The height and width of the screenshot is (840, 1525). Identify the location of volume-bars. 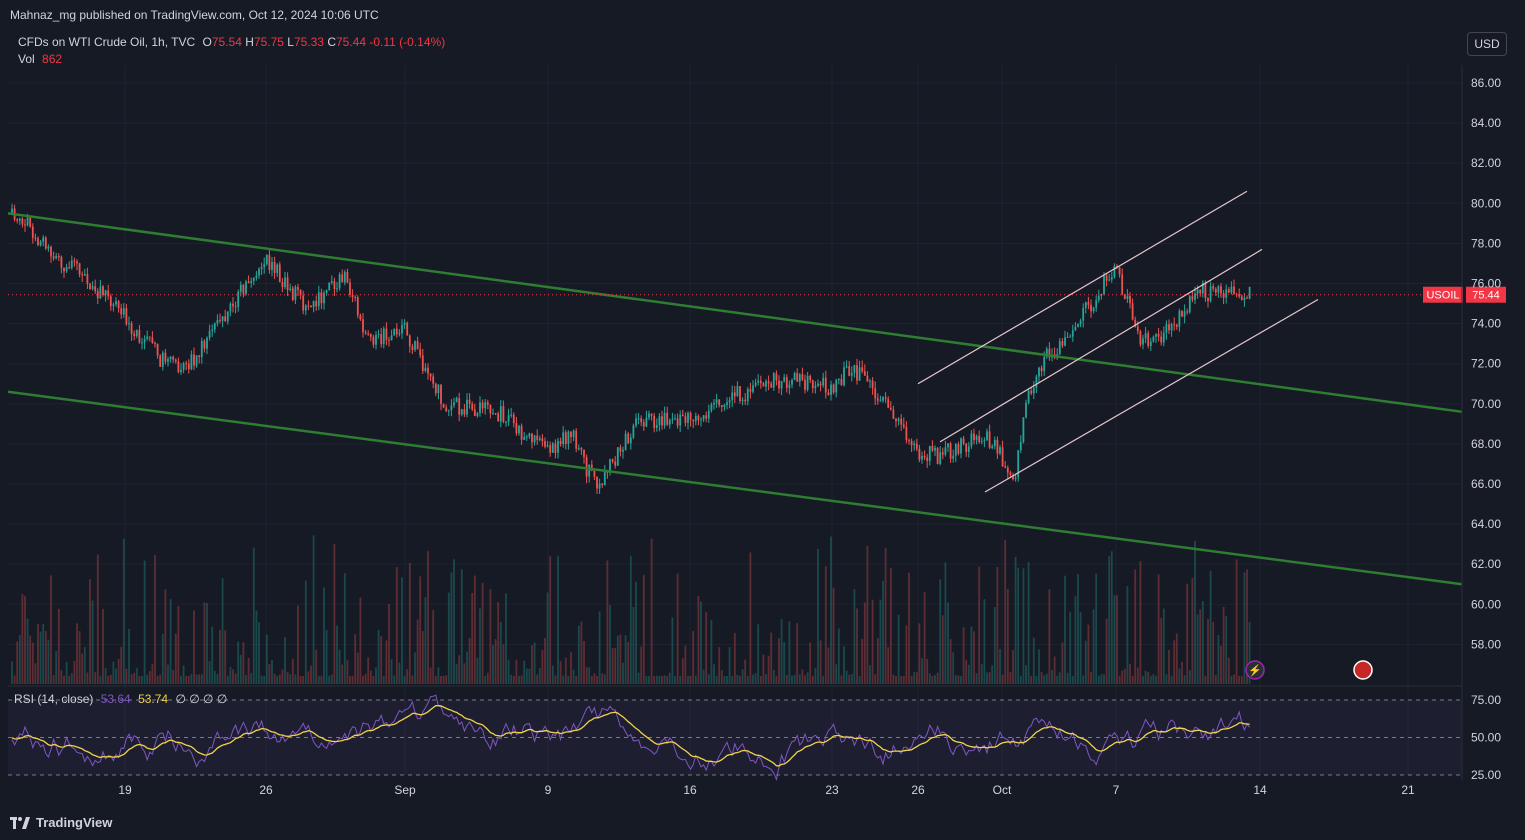
(631, 609).